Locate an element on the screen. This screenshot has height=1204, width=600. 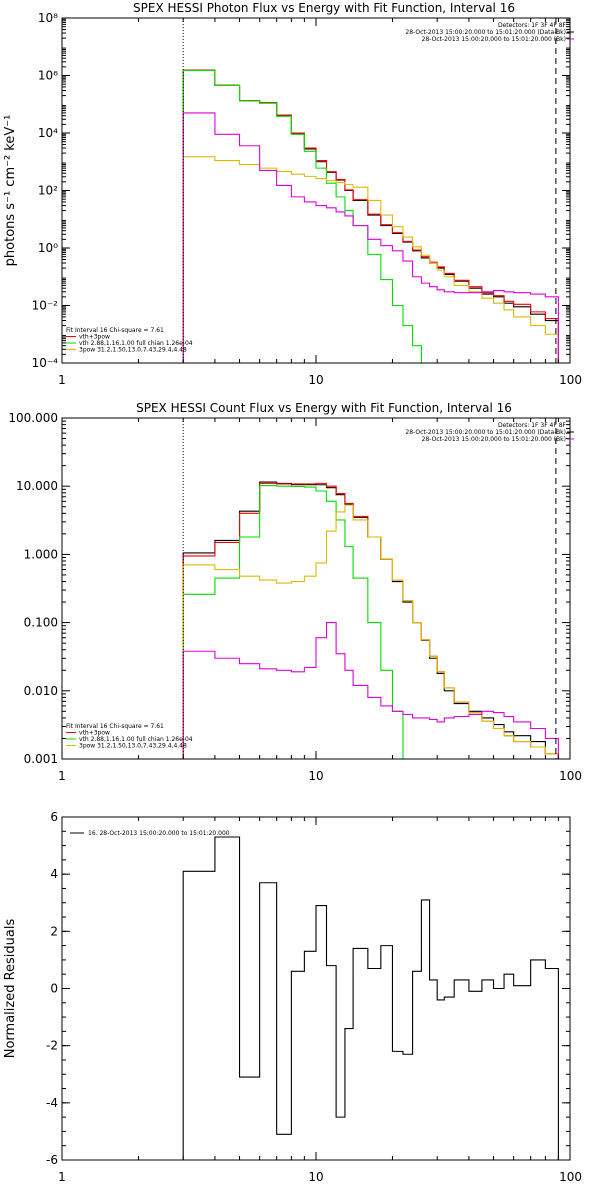
y-tick-label: 0 is located at coordinates (54, 989).